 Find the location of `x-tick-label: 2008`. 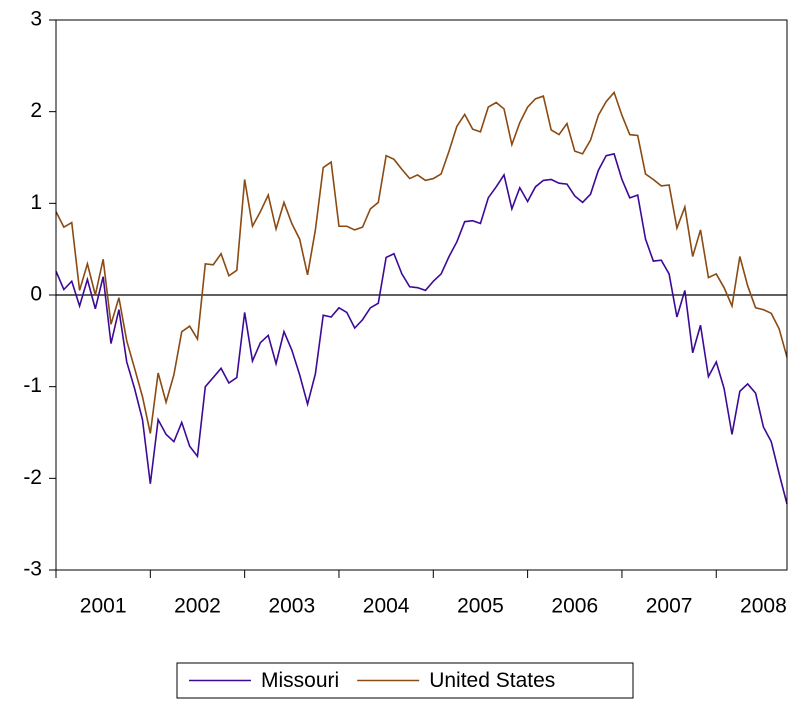

x-tick-label: 2008 is located at coordinates (763, 606).